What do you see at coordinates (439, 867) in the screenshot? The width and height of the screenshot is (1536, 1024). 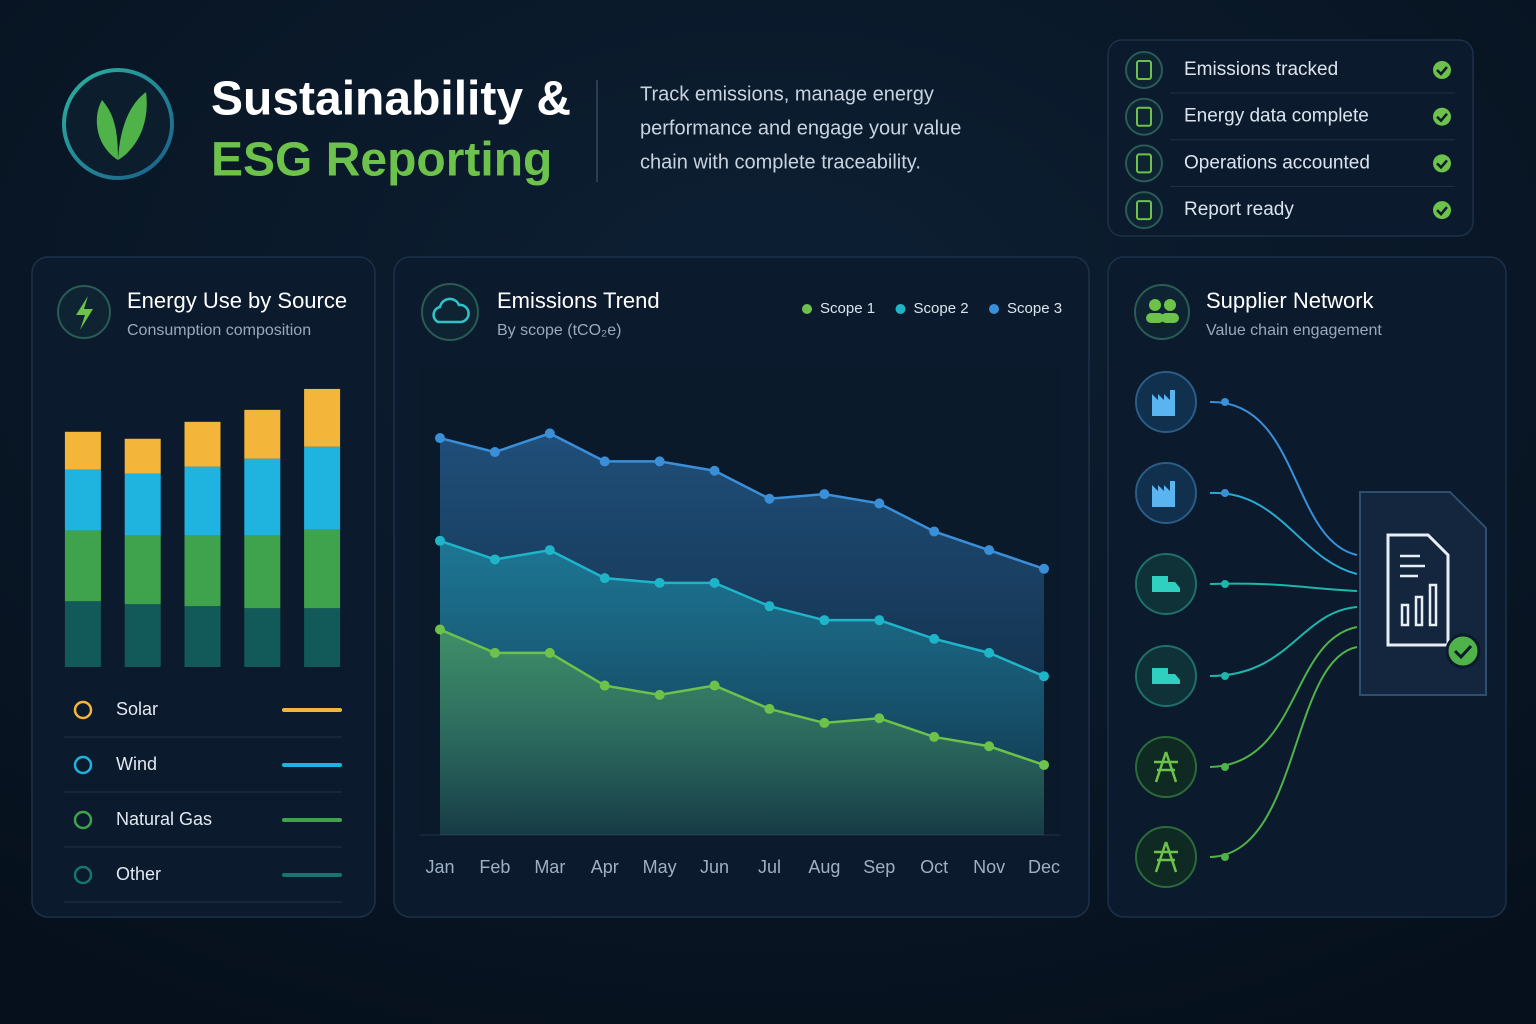 I see `x-tick-label: Jan` at bounding box center [439, 867].